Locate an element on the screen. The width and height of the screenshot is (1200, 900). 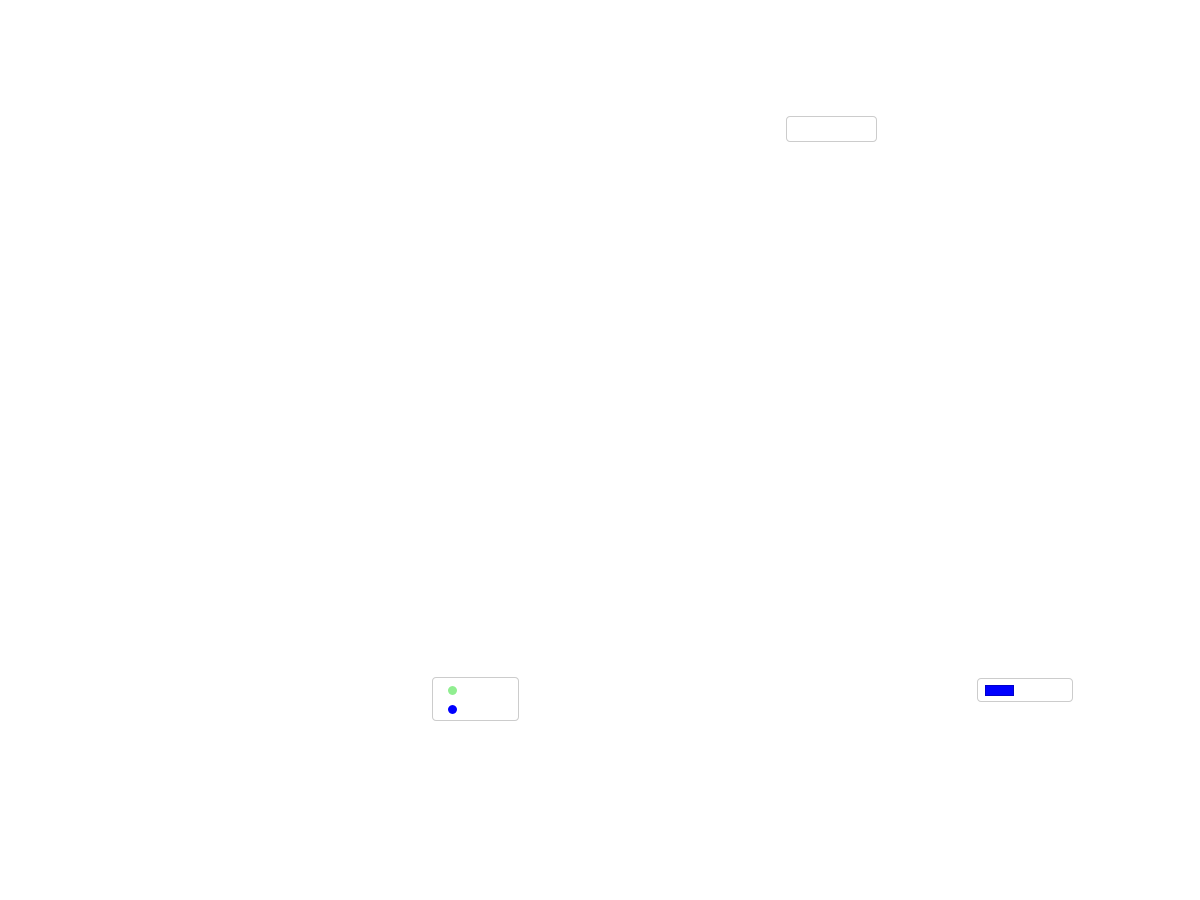
histogram-legend is located at coordinates (1025, 690).